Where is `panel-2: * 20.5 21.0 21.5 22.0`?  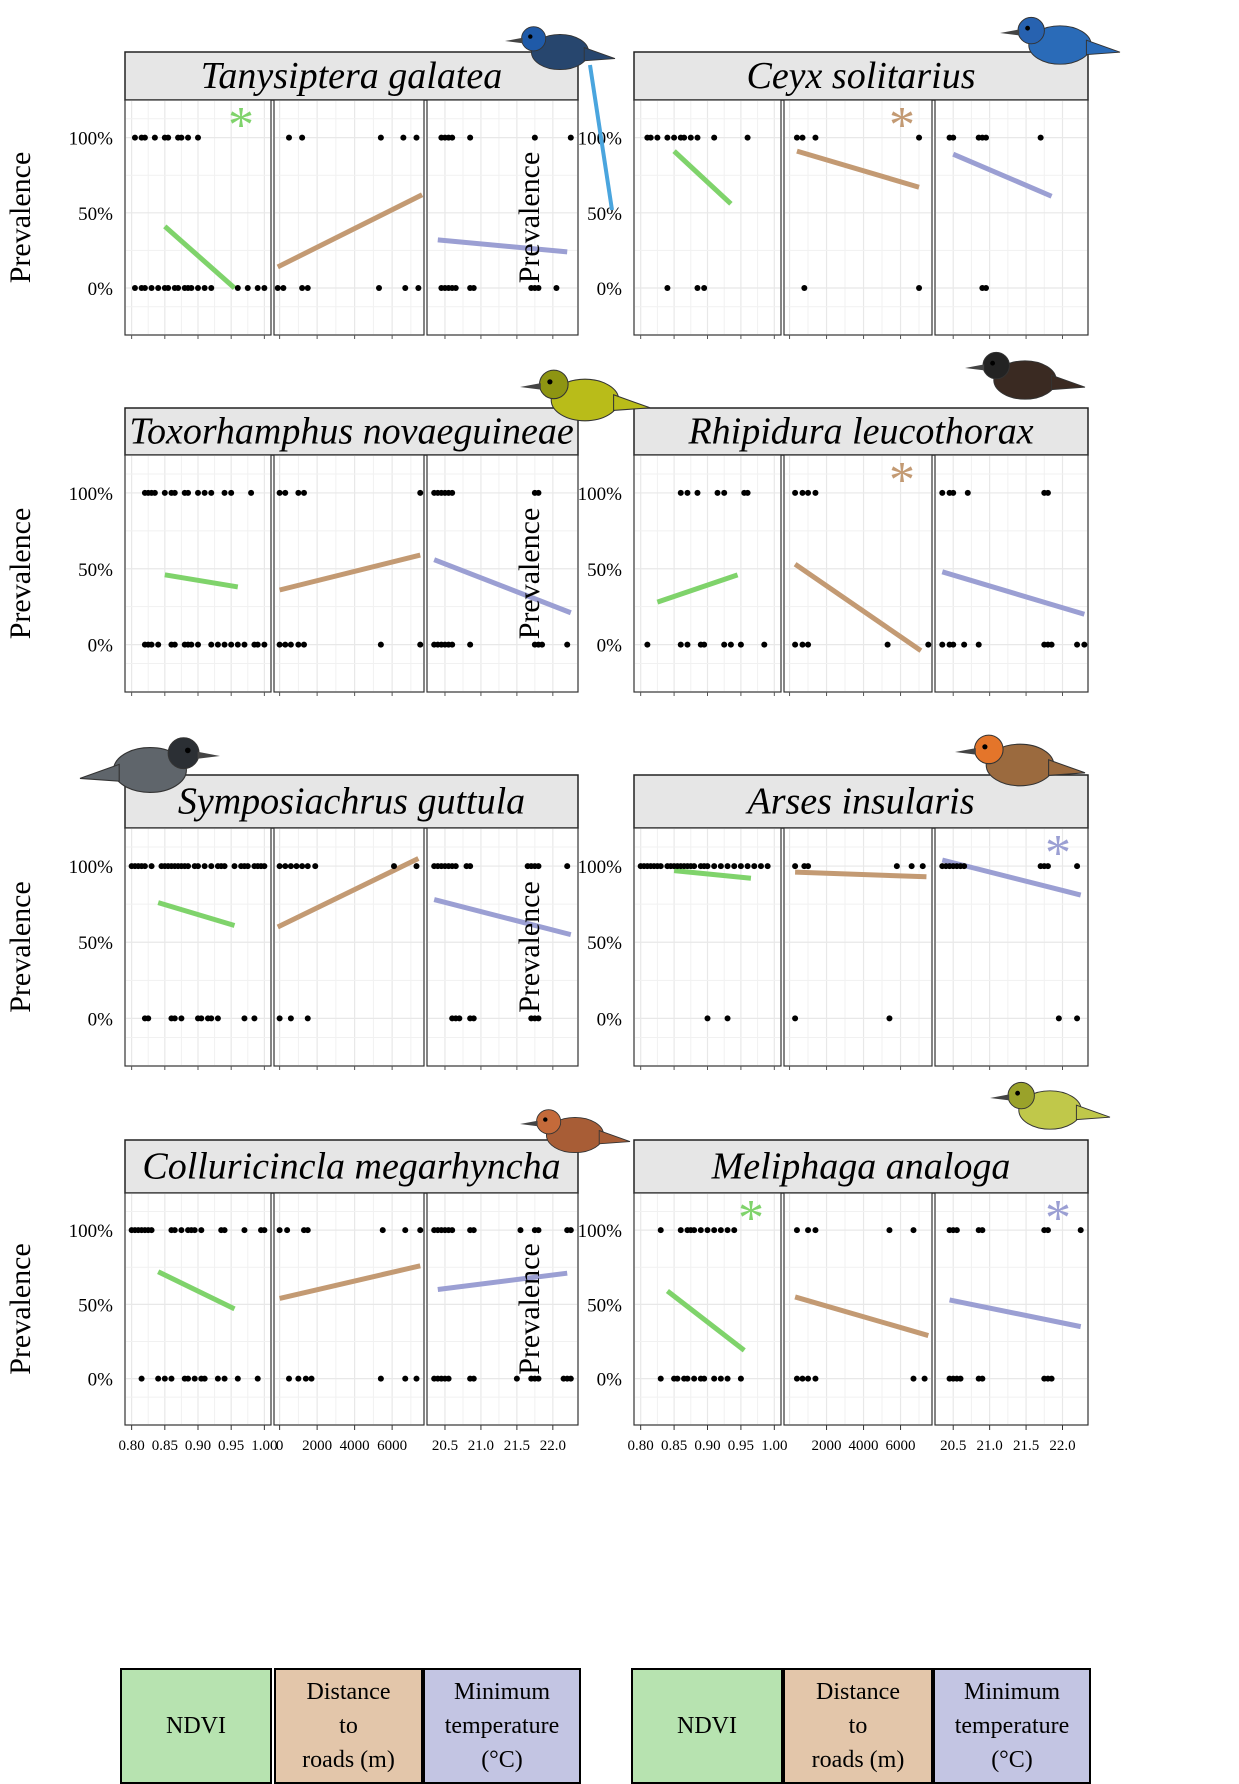
panel-2: * 20.5 21.0 21.5 22.0 is located at coordinates (1011, 1322).